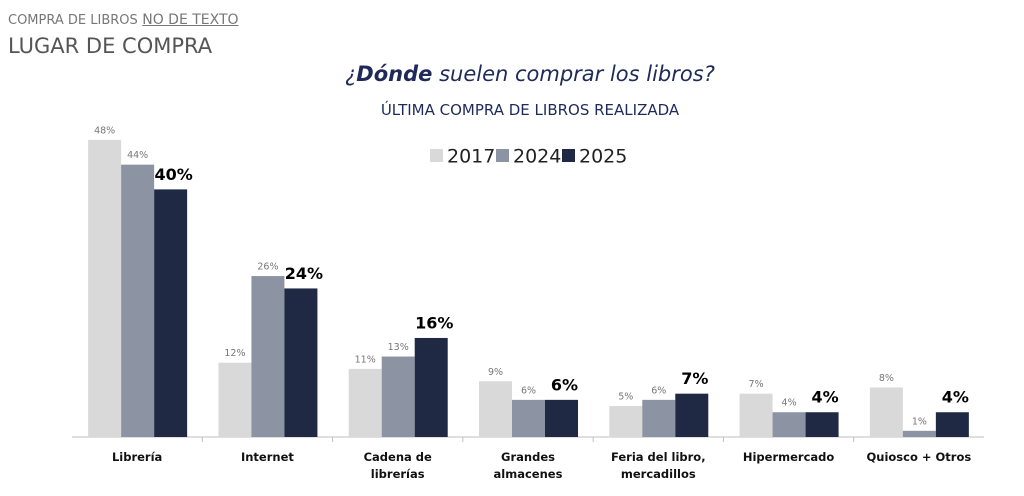 The height and width of the screenshot is (496, 1024). I want to click on title-part: ¿, so click(351, 74).